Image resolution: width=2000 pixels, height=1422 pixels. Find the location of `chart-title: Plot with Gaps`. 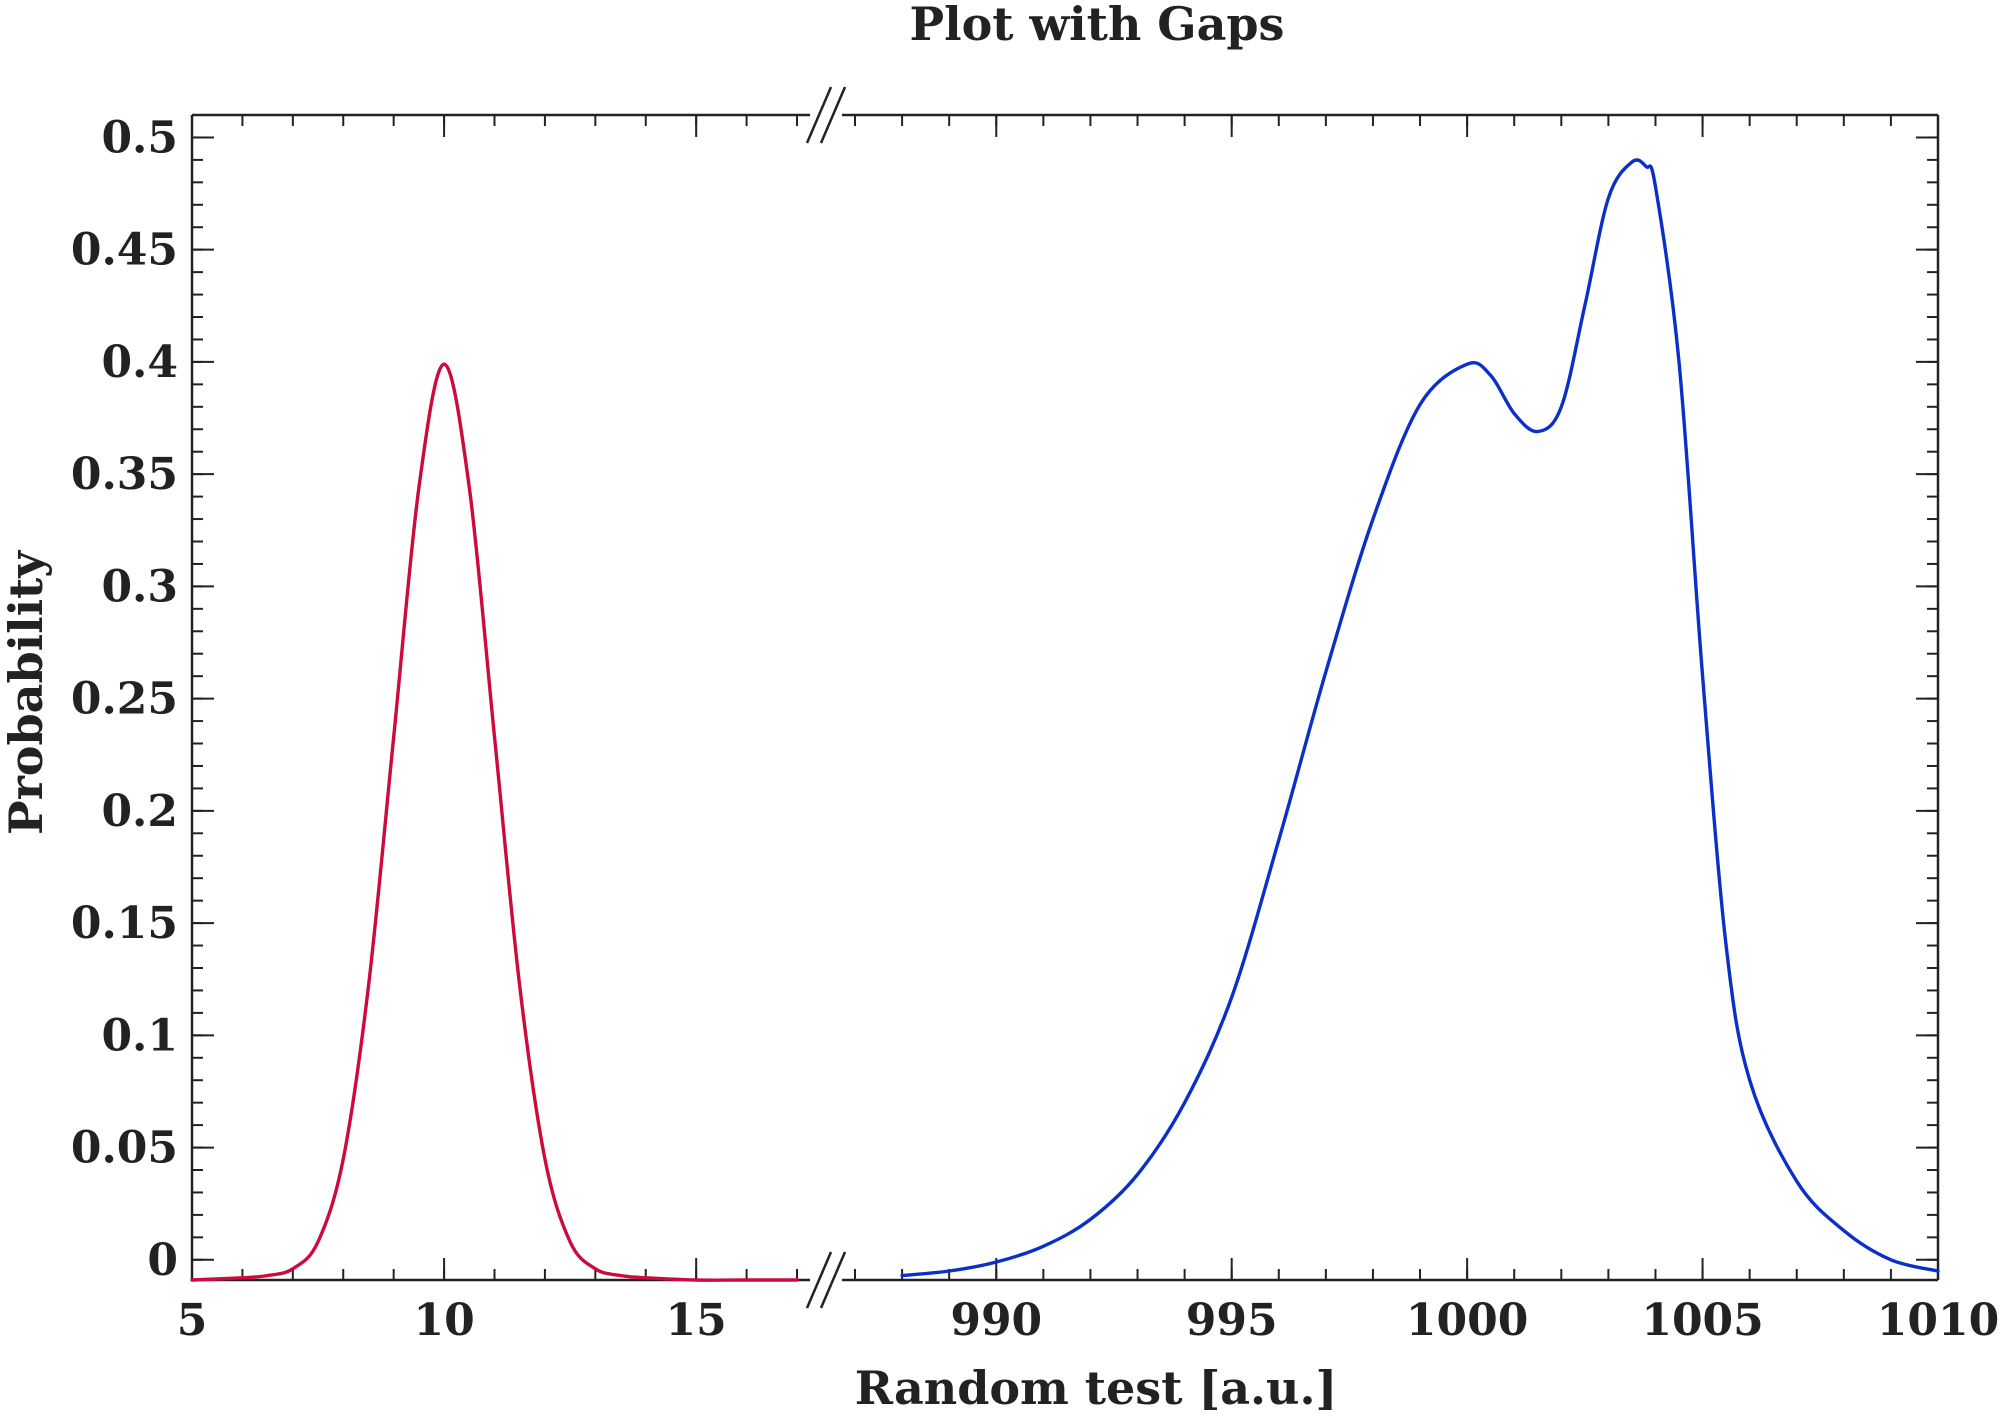

chart-title: Plot with Gaps is located at coordinates (1097, 25).